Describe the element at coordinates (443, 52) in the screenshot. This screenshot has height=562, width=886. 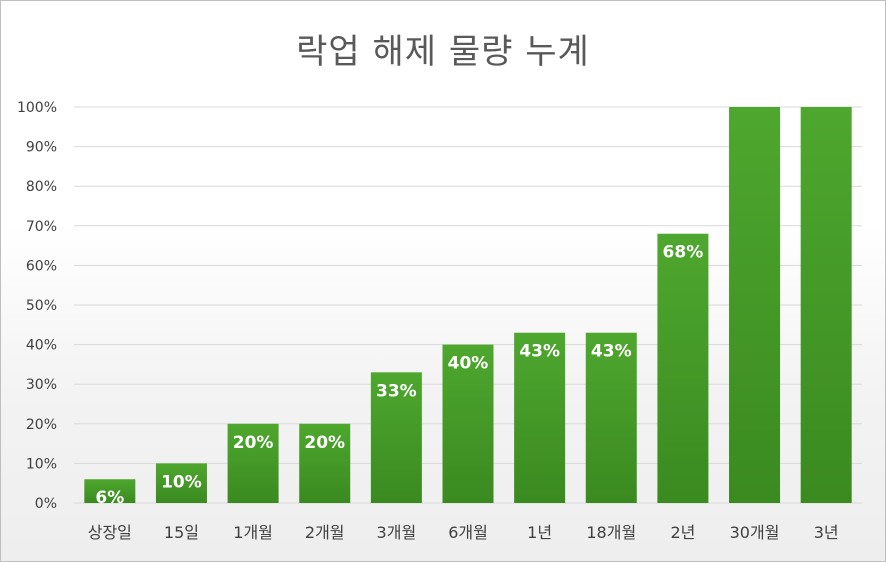
I see `chart-title: 락업 해제 물량 누계` at that location.